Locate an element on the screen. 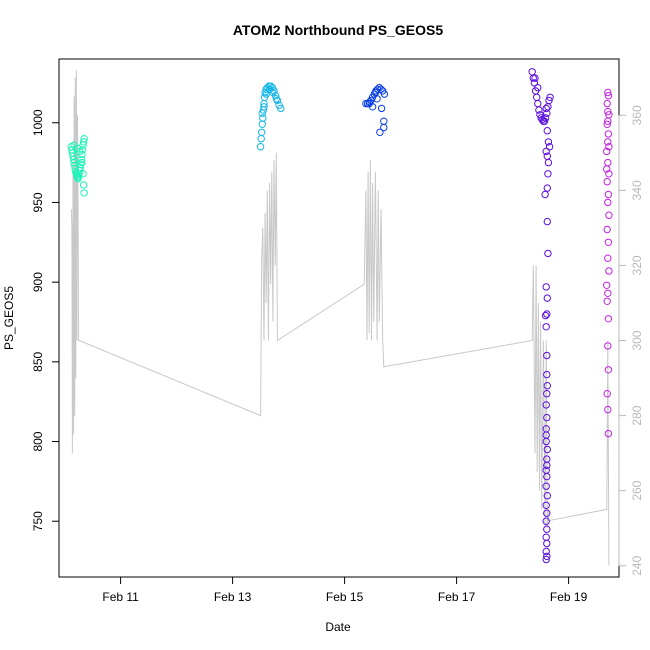  x-tick-label: Feb 13 is located at coordinates (233, 597).